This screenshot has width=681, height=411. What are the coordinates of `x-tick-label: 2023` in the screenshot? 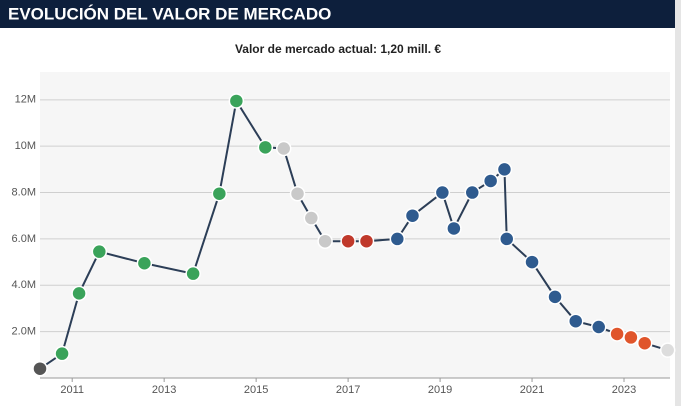 It's located at (624, 390).